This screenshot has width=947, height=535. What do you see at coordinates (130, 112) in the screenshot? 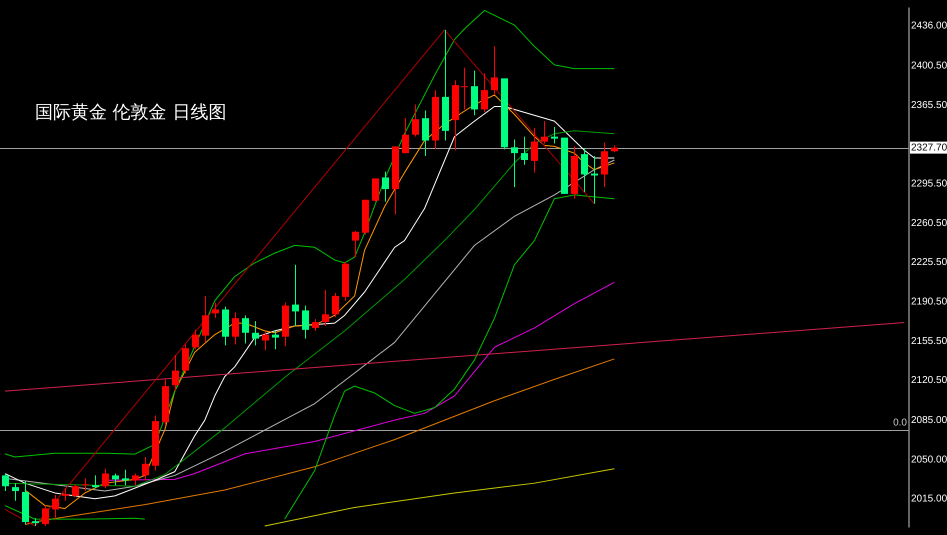
I see `text: 国际黄金 伦敦金 日线图` at bounding box center [130, 112].